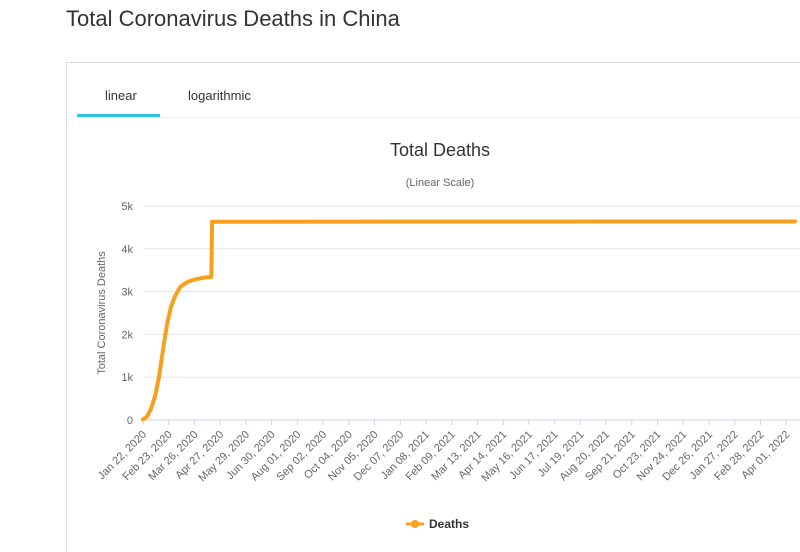  I want to click on scale-tabs: linear logarithmic, so click(438, 90).